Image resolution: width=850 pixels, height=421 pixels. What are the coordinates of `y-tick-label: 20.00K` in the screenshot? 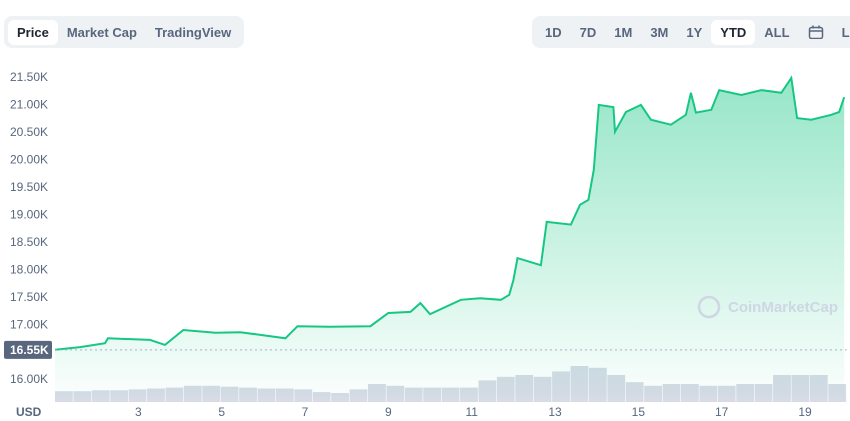 It's located at (29, 160).